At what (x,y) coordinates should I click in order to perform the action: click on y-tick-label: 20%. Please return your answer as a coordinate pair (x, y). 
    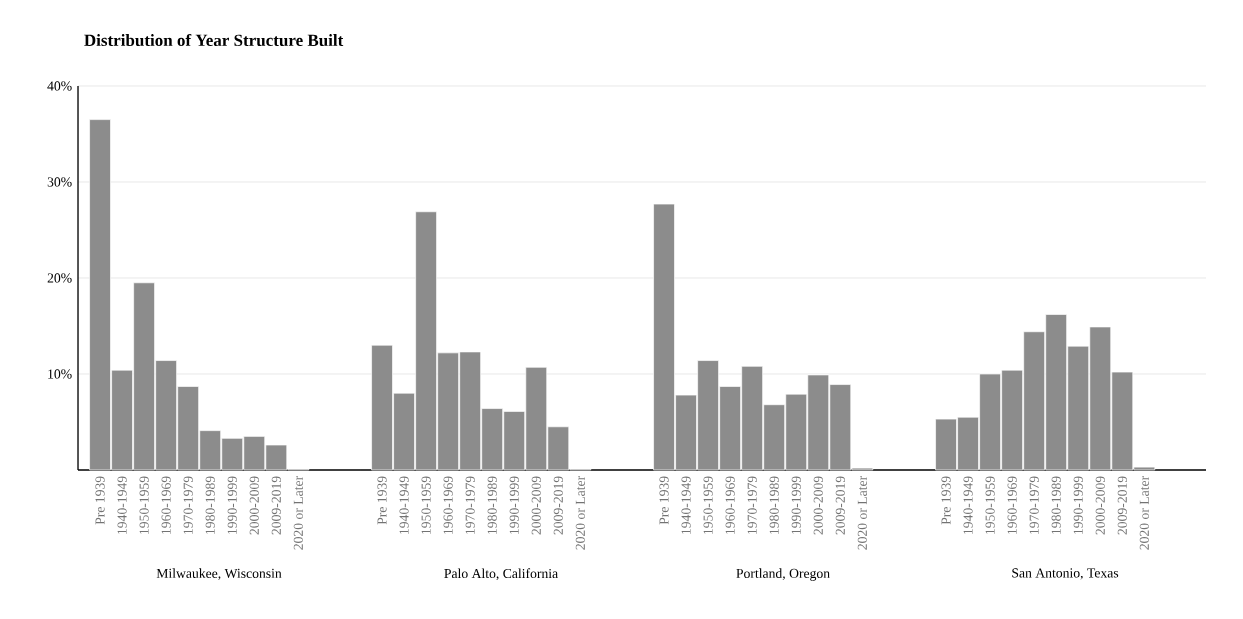
    Looking at the image, I should click on (59, 278).